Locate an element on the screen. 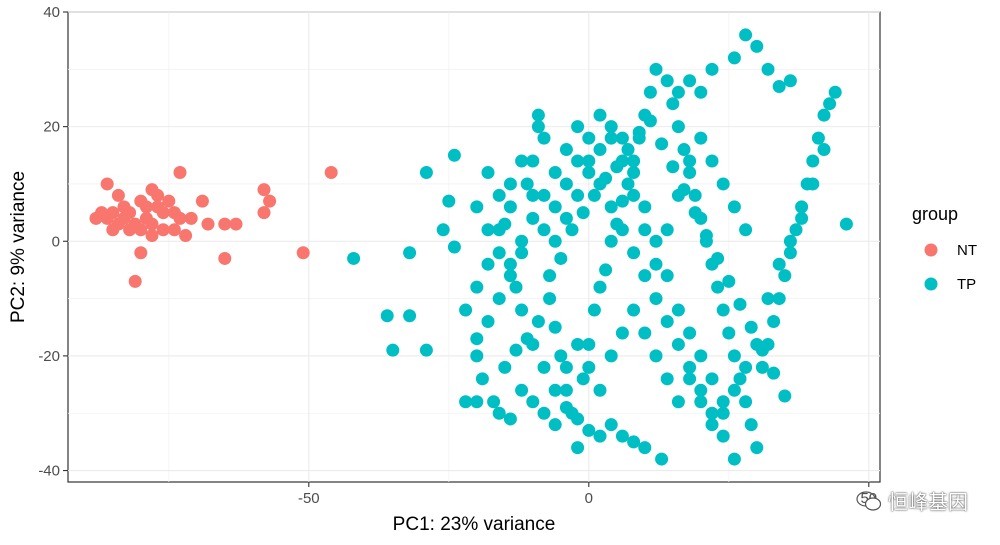  x-tick-label: 0 is located at coordinates (589, 498).